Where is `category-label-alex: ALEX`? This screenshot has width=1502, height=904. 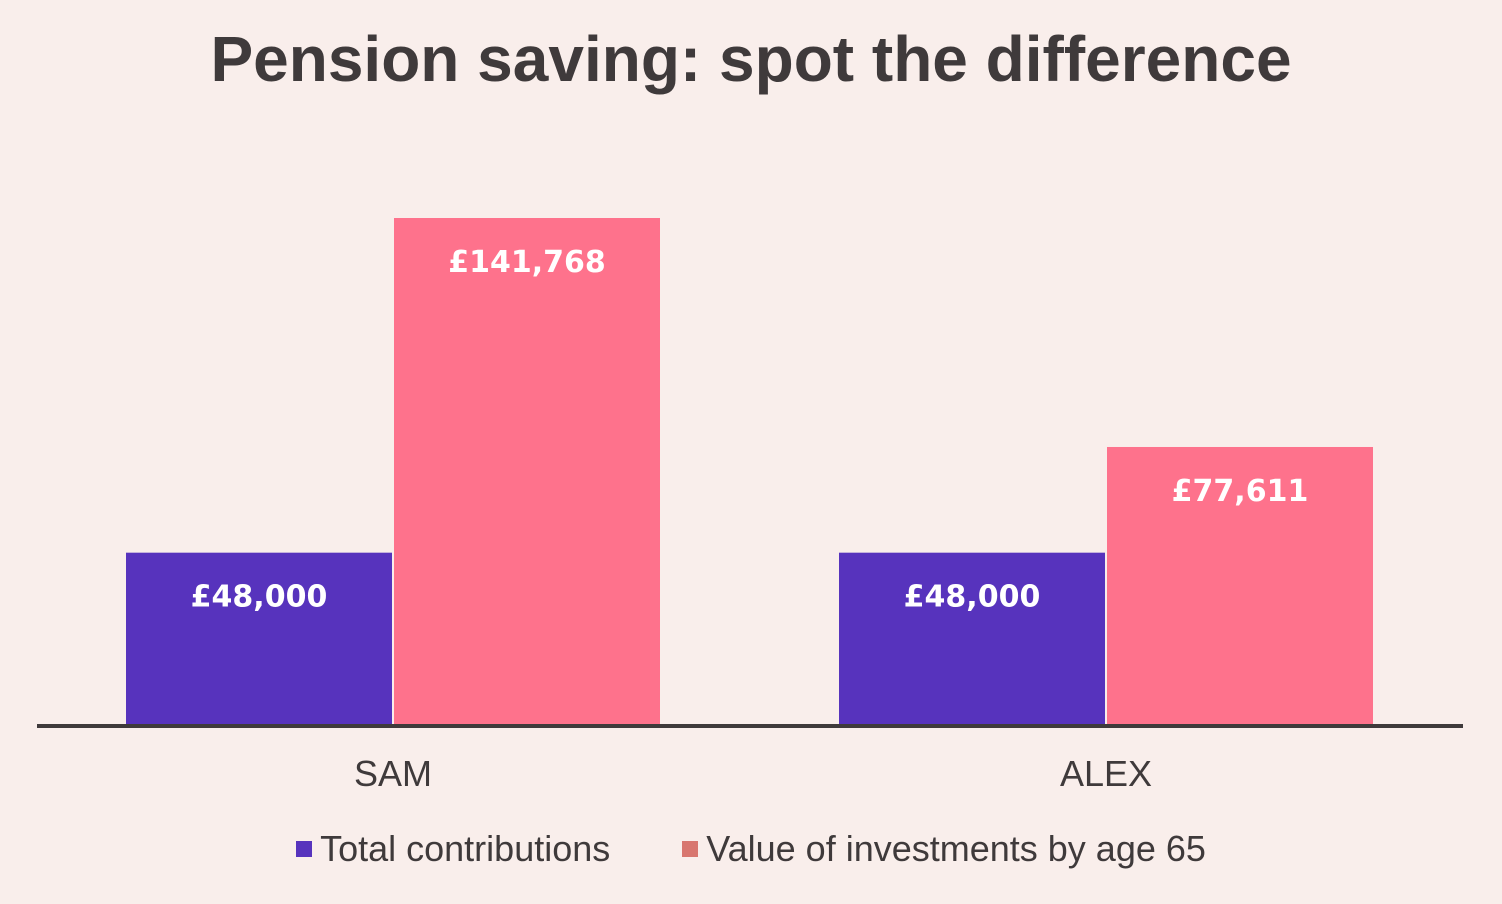 category-label-alex: ALEX is located at coordinates (1106, 773).